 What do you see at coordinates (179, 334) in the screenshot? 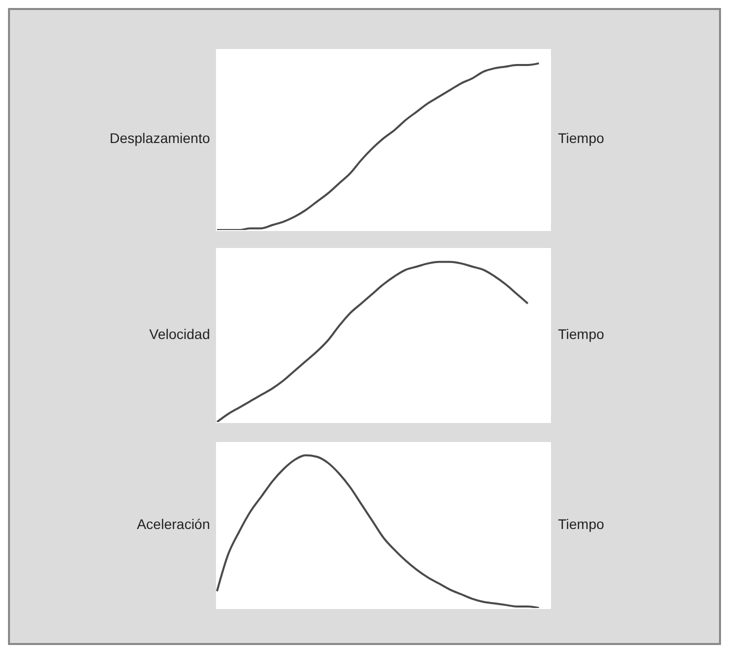
I see `y-axis-title: Velocidad` at bounding box center [179, 334].